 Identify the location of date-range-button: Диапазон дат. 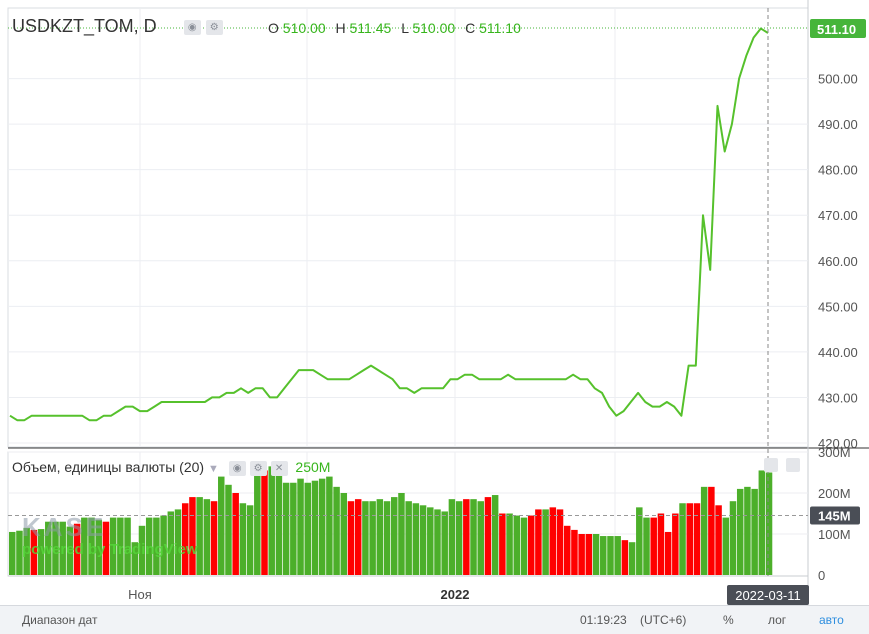
(60, 620).